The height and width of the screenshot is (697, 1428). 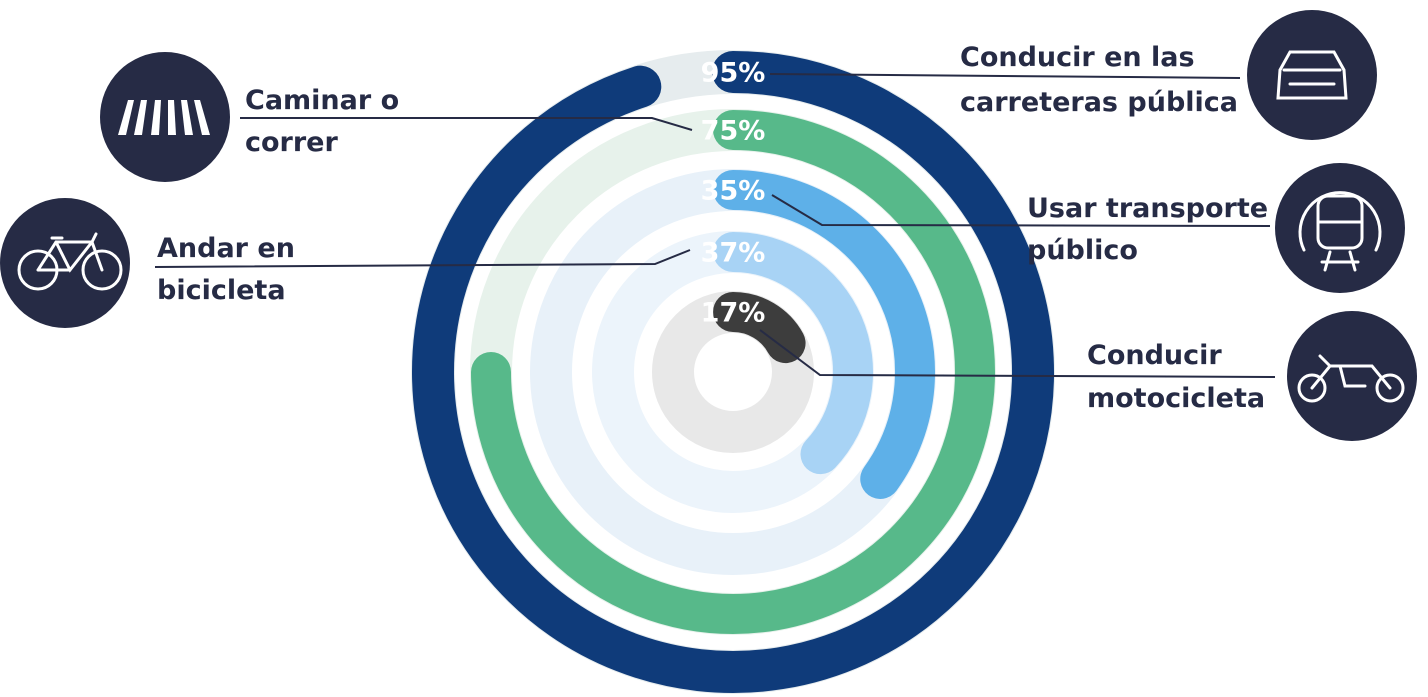 What do you see at coordinates (1154, 355) in the screenshot?
I see `category-label: Conducir` at bounding box center [1154, 355].